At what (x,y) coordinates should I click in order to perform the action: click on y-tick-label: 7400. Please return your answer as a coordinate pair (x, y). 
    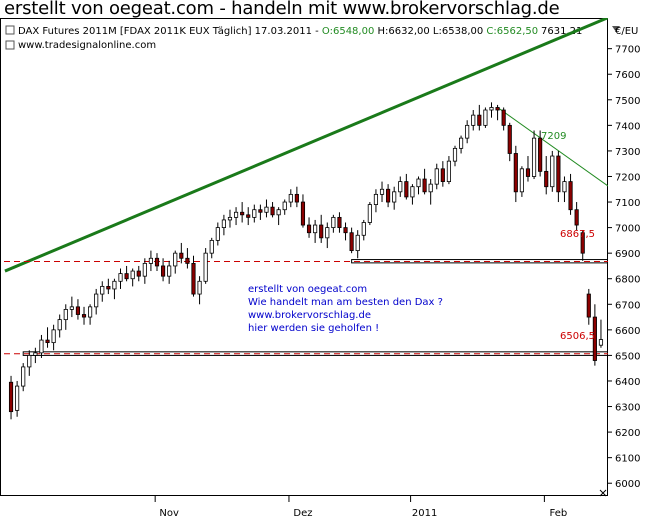
    Looking at the image, I should click on (627, 126).